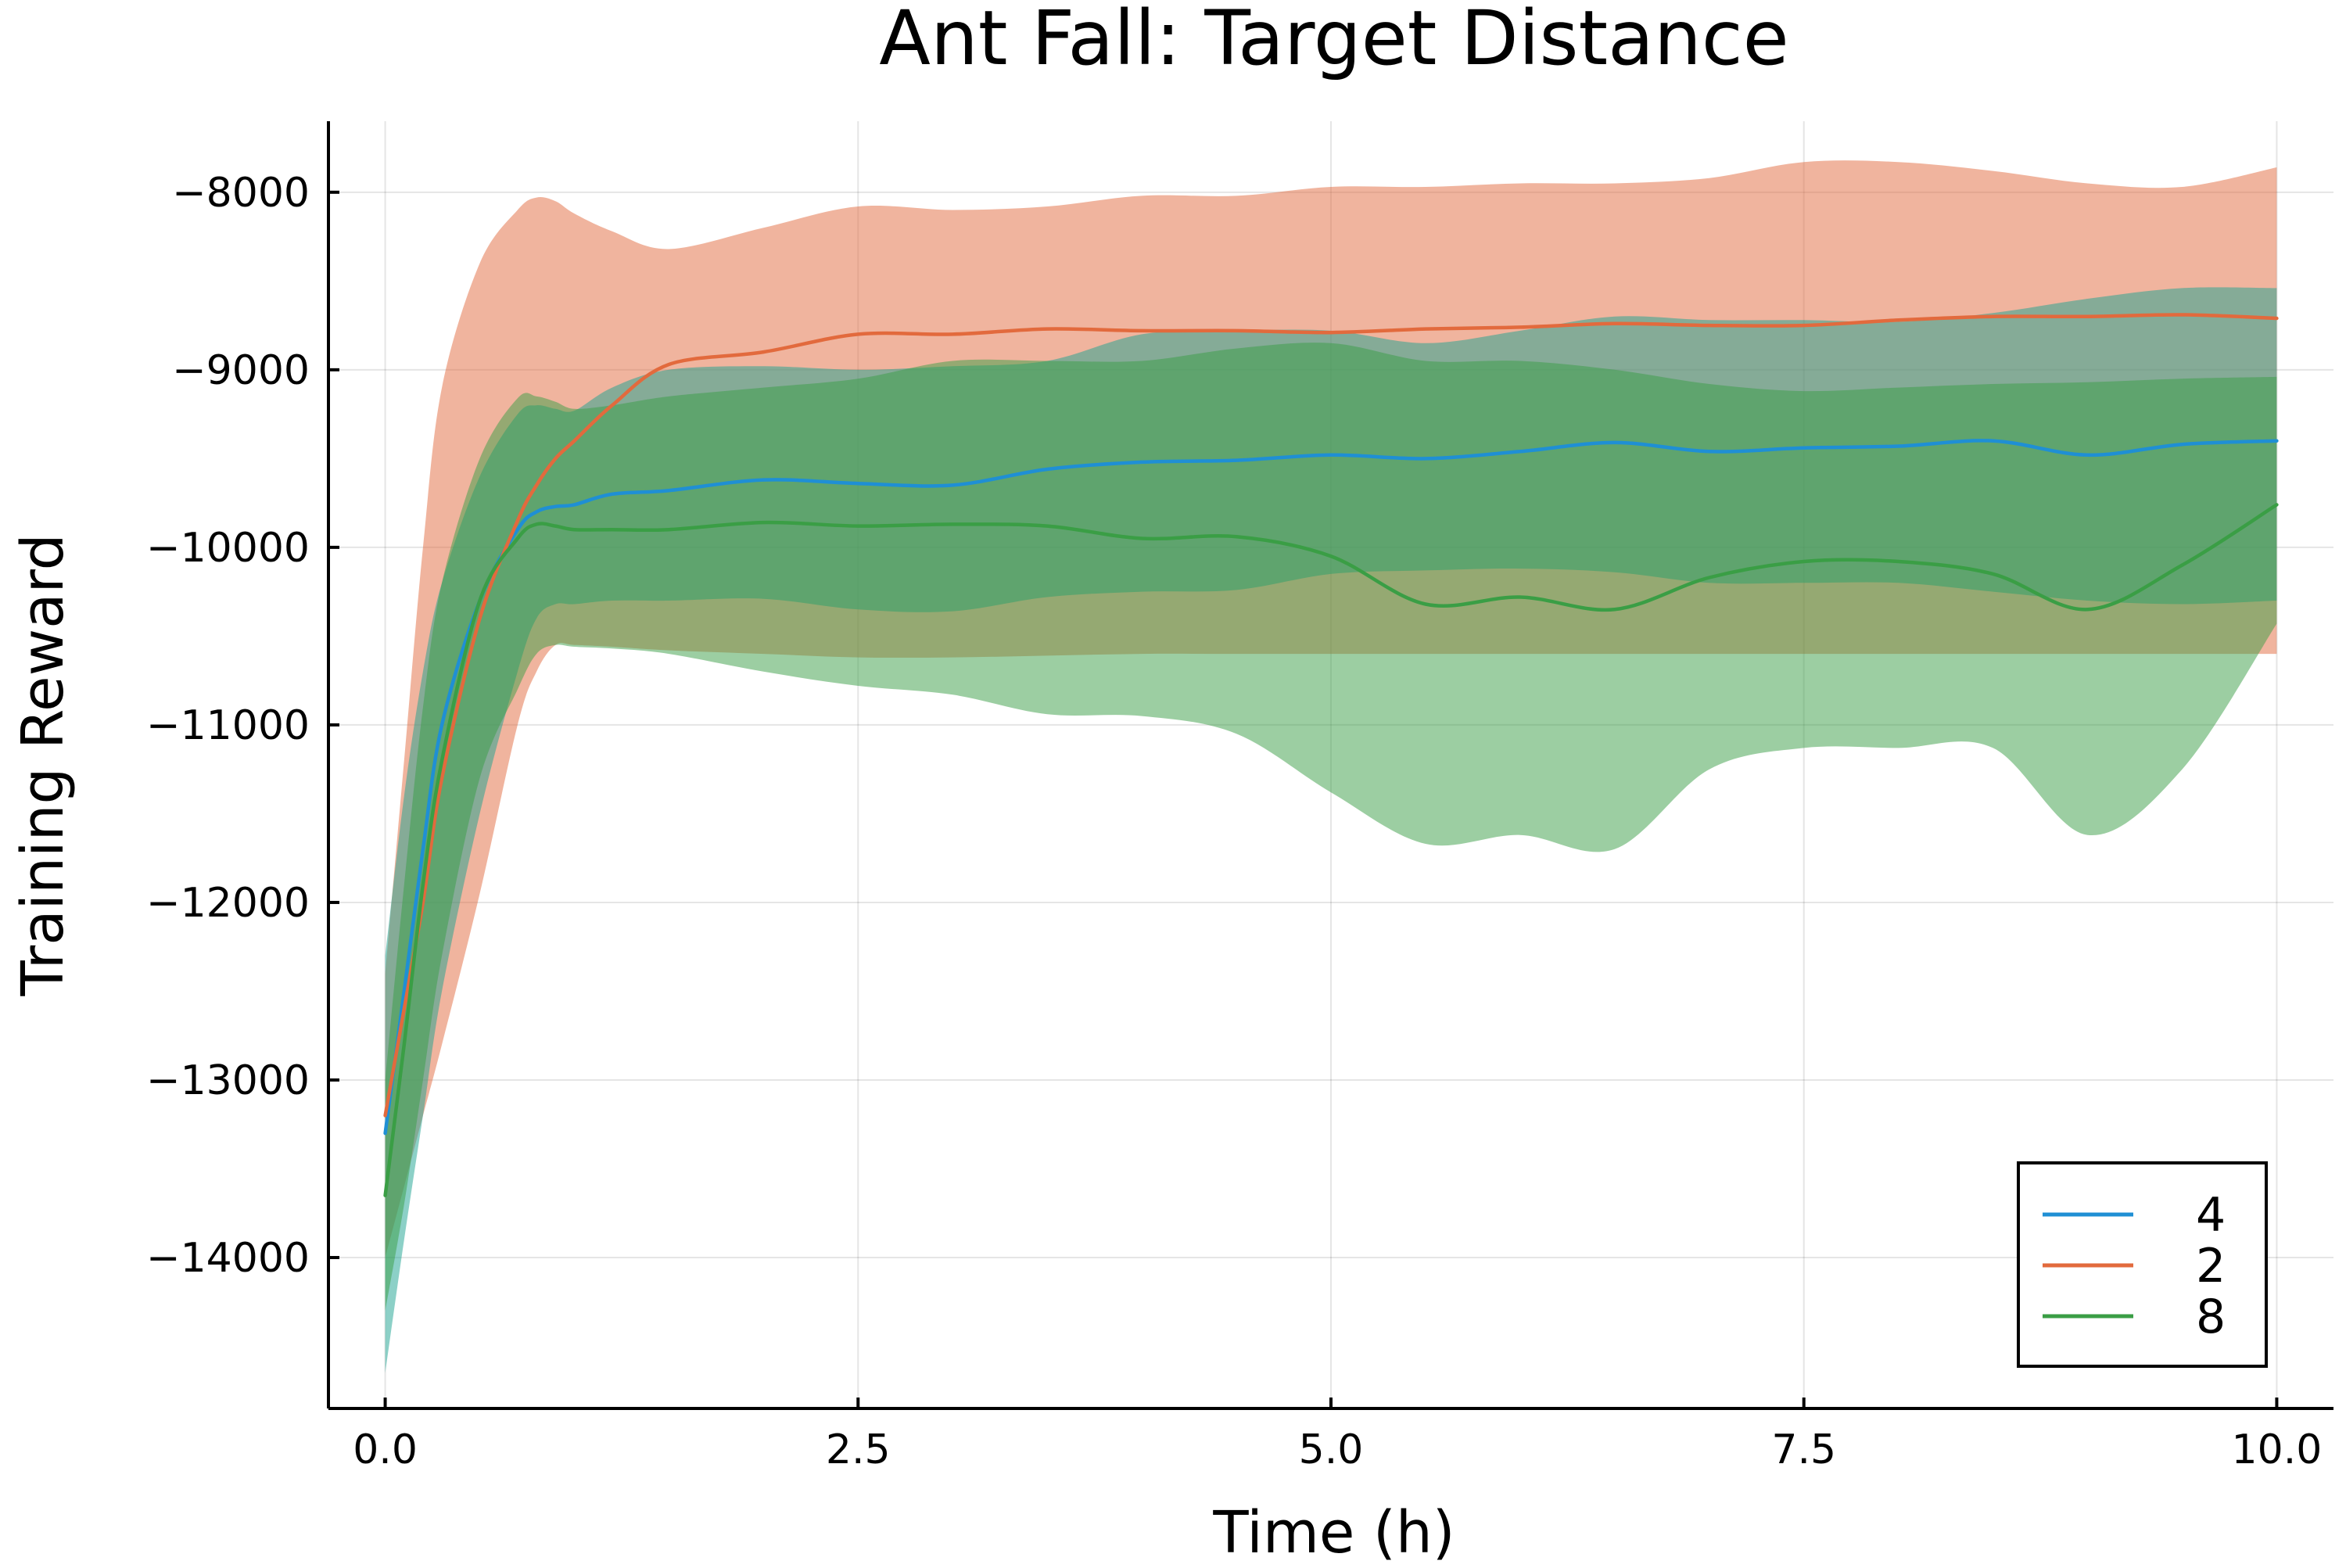 Image resolution: width=2346 pixels, height=1568 pixels. What do you see at coordinates (43, 764) in the screenshot?
I see `y-axis-label: Training Reward` at bounding box center [43, 764].